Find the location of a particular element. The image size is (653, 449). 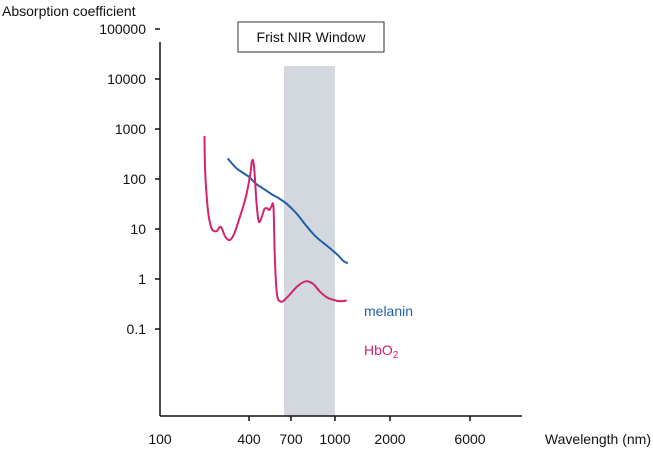

nir-window-band is located at coordinates (309, 241).